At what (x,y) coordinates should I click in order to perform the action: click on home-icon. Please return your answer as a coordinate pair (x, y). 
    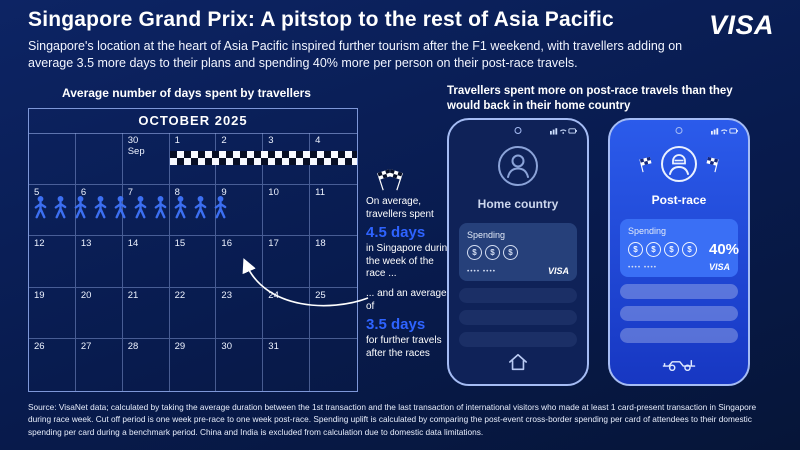
    Looking at the image, I should click on (518, 362).